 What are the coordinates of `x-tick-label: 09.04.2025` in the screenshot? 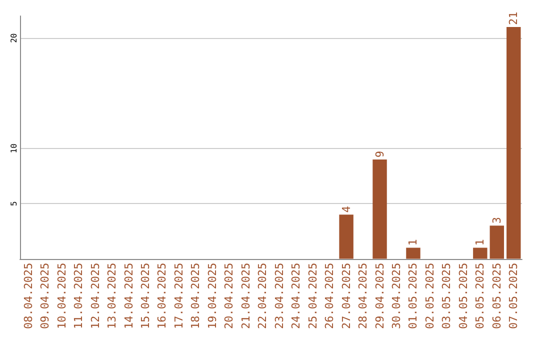 It's located at (45, 296).